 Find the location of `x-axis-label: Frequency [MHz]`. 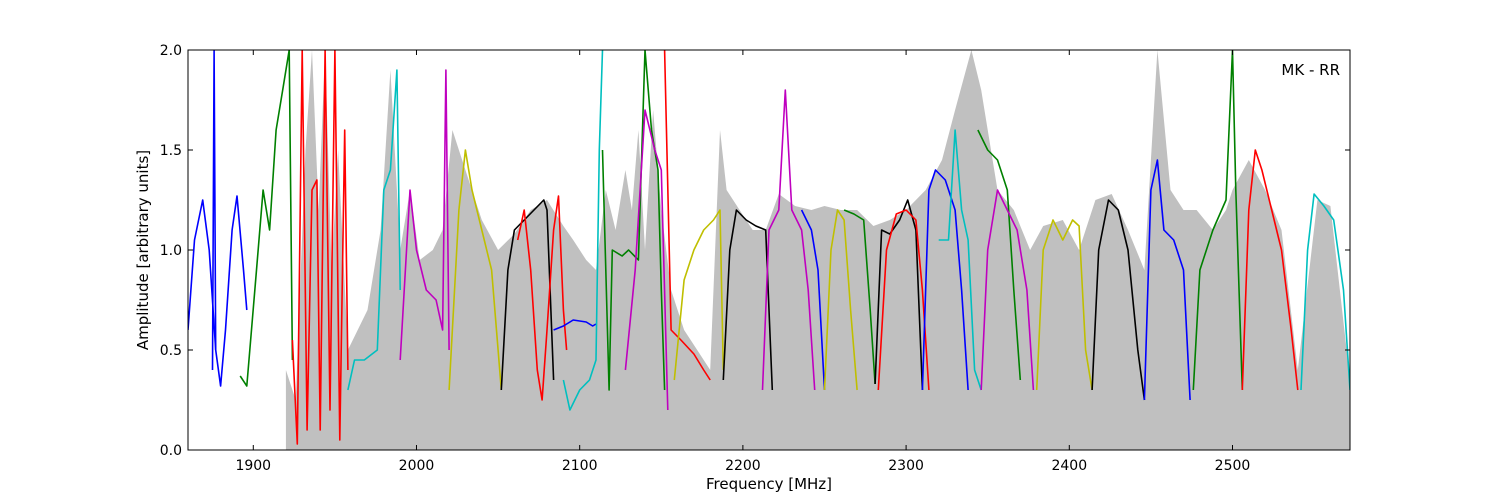

x-axis-label: Frequency [MHz] is located at coordinates (769, 484).